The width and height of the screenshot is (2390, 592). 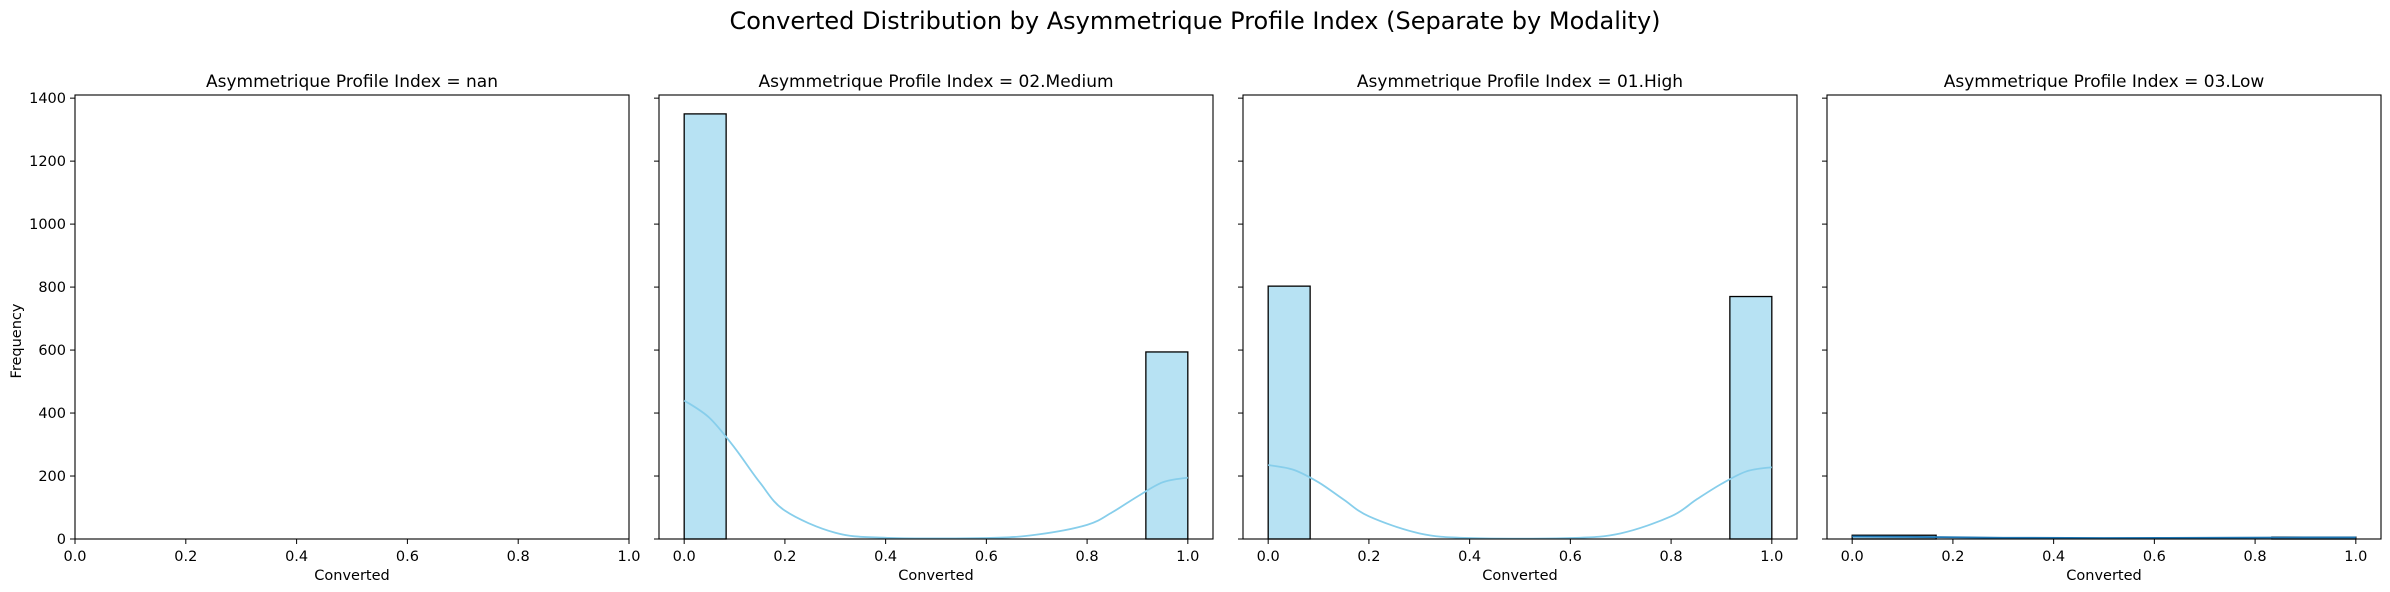 What do you see at coordinates (935, 82) in the screenshot?
I see `subplot-title: Asymmetrique Profile Index = 02.Medium` at bounding box center [935, 82].